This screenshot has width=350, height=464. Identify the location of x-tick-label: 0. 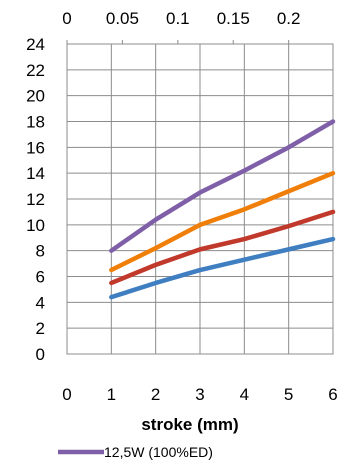
(66, 394).